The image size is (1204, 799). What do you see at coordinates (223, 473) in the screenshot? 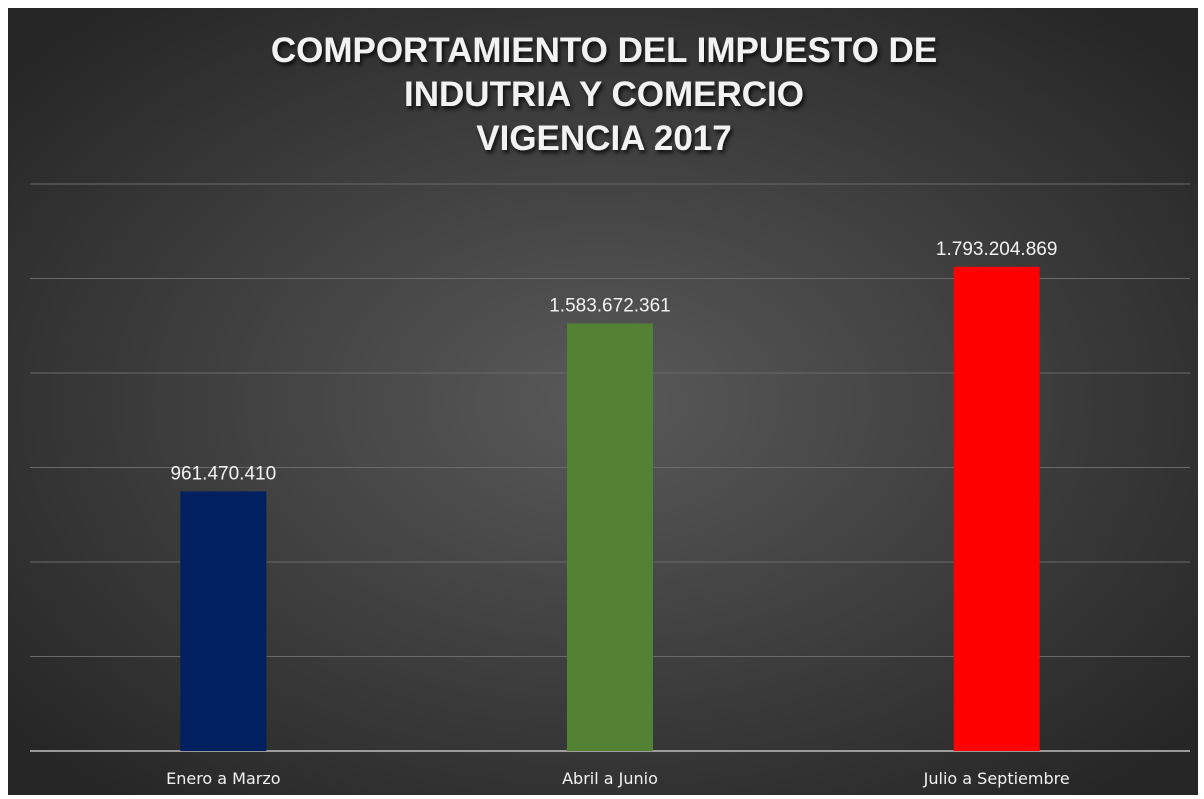
I see `data-label: 961.470.410` at bounding box center [223, 473].